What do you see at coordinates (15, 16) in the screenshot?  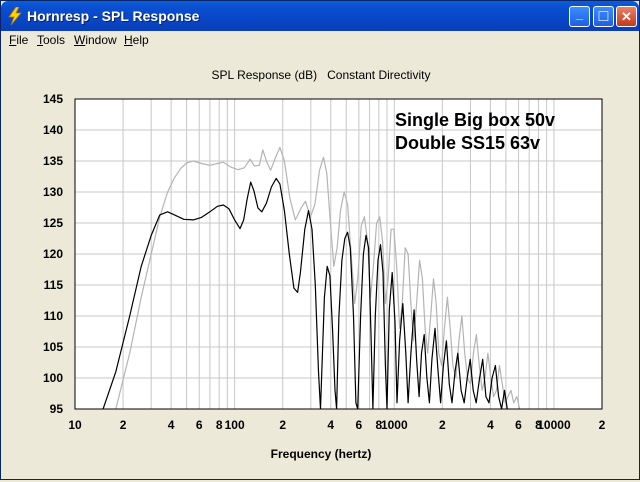 I see `lightning-app-icon` at bounding box center [15, 16].